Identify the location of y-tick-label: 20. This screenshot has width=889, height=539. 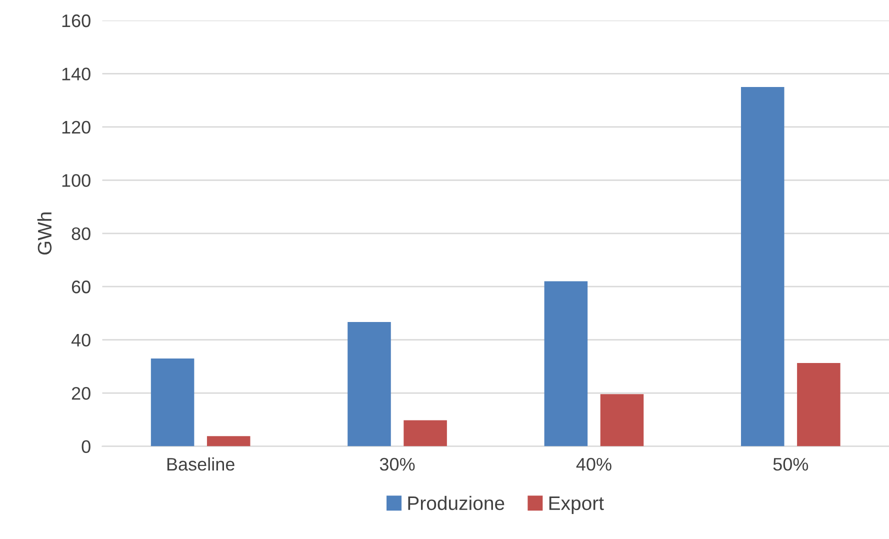
(81, 393).